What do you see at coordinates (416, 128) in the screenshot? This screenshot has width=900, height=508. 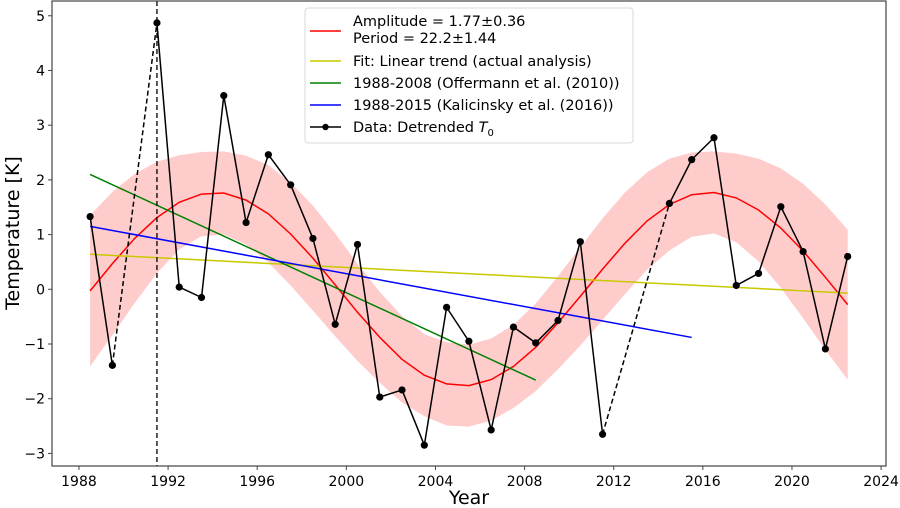 I see `legend-label-data-main: Data: Detrended` at bounding box center [416, 128].